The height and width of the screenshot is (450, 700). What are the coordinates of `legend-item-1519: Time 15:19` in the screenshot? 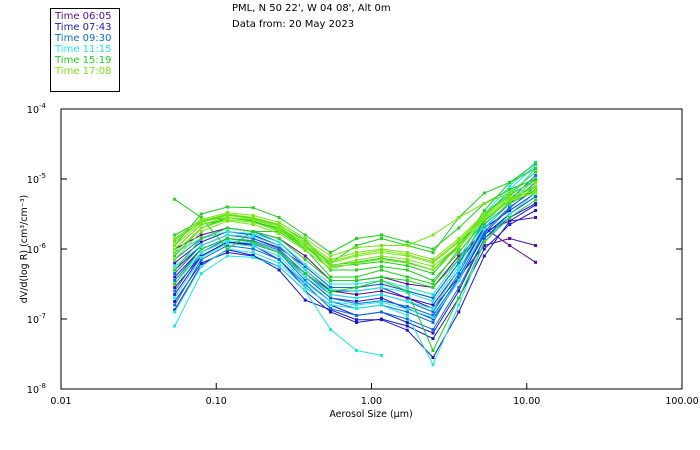 It's located at (83, 60).